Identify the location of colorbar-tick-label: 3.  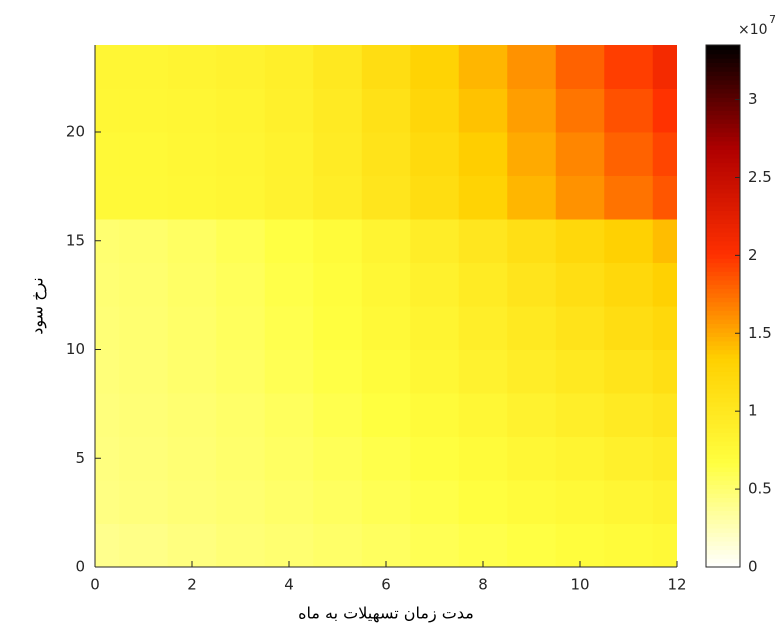
(753, 99).